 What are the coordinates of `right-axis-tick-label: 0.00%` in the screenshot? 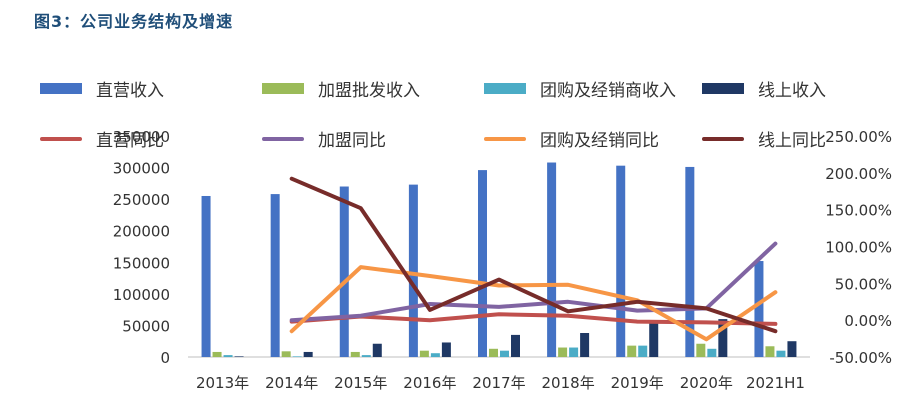 It's located at (868, 321).